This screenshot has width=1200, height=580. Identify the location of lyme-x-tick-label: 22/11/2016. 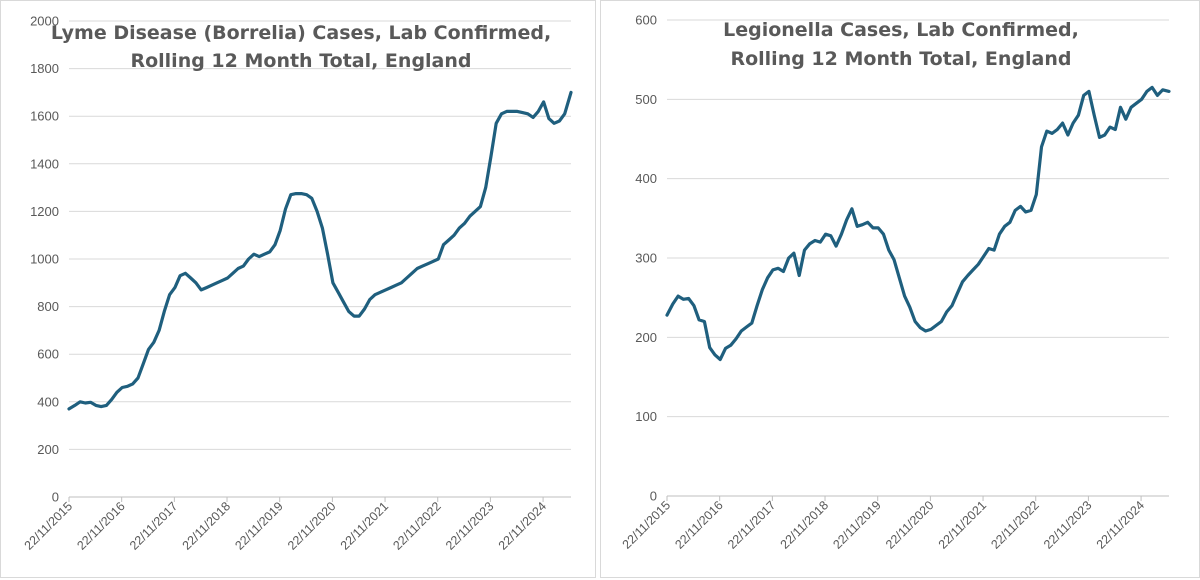
(101, 526).